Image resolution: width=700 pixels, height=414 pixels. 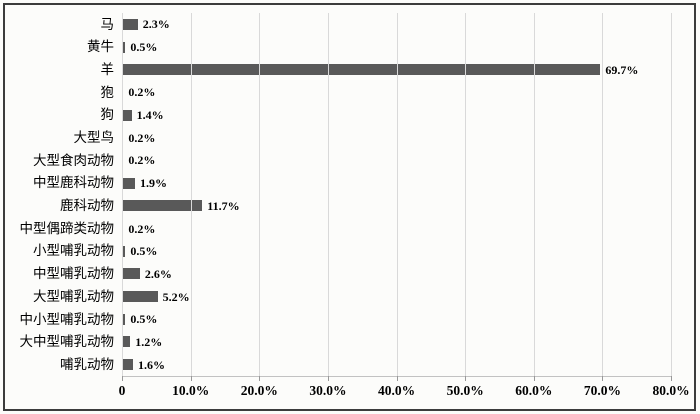 I want to click on bar-row: 69.7%, so click(x=396, y=69).